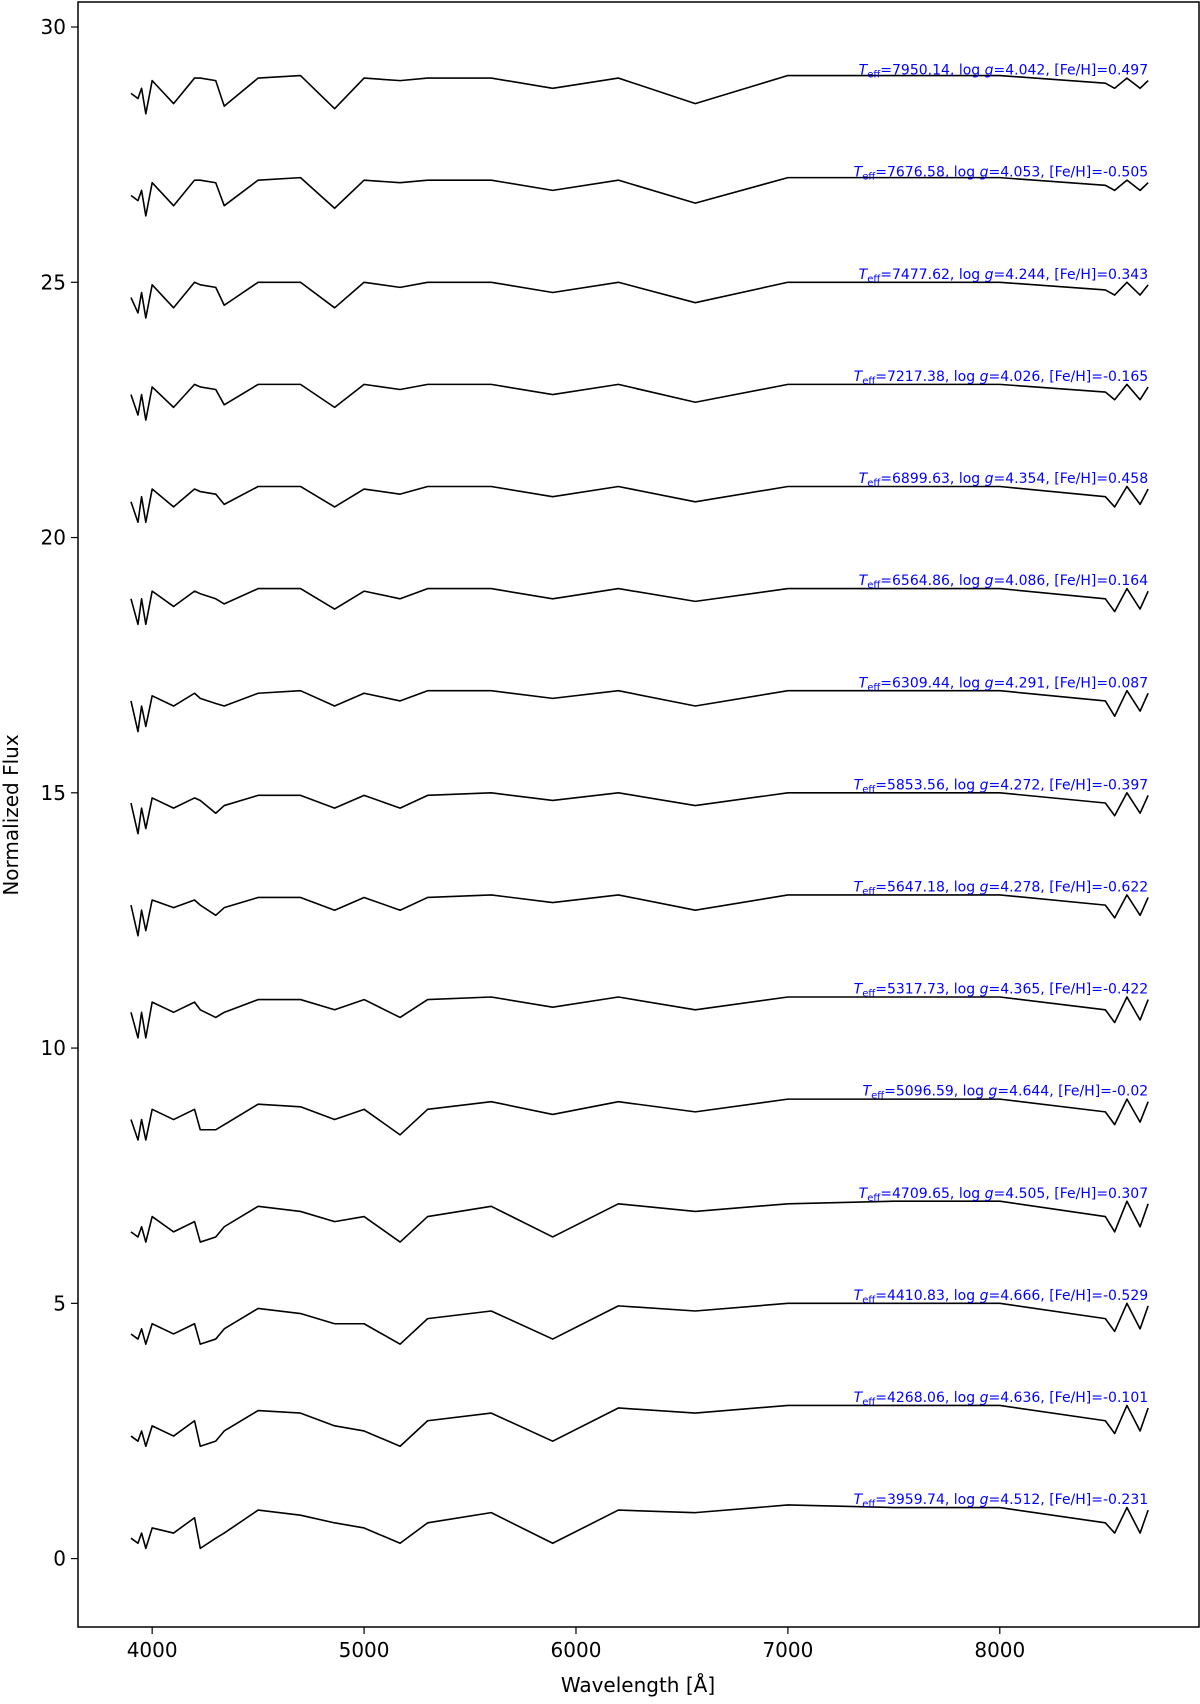  What do you see at coordinates (1020, 1398) in the screenshot?
I see `annotation-part: 4.636` at bounding box center [1020, 1398].